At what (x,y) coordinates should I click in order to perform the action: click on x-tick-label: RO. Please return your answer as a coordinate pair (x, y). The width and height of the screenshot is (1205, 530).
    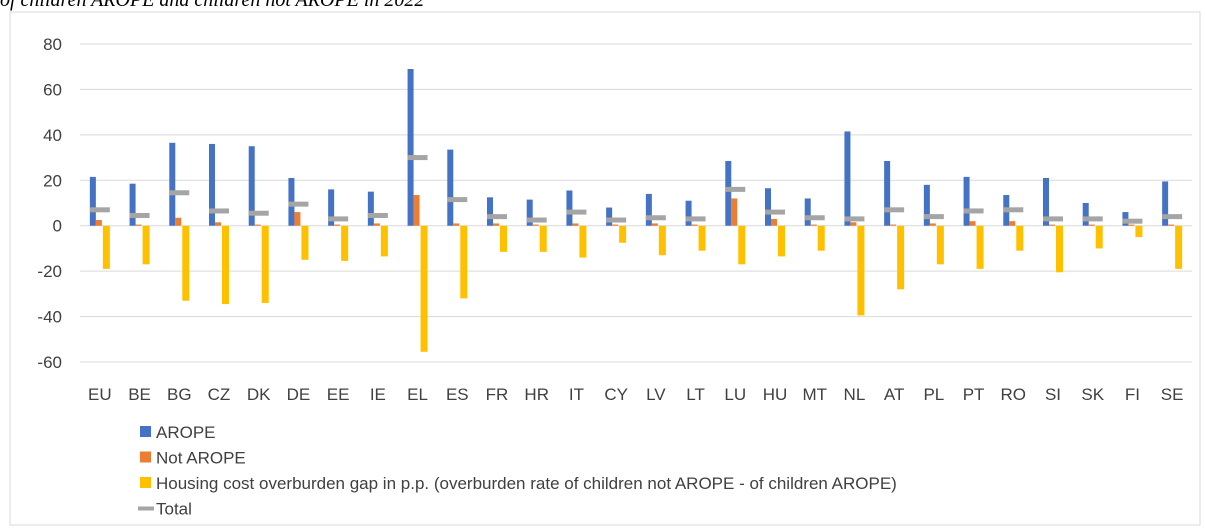
    Looking at the image, I should click on (1014, 394).